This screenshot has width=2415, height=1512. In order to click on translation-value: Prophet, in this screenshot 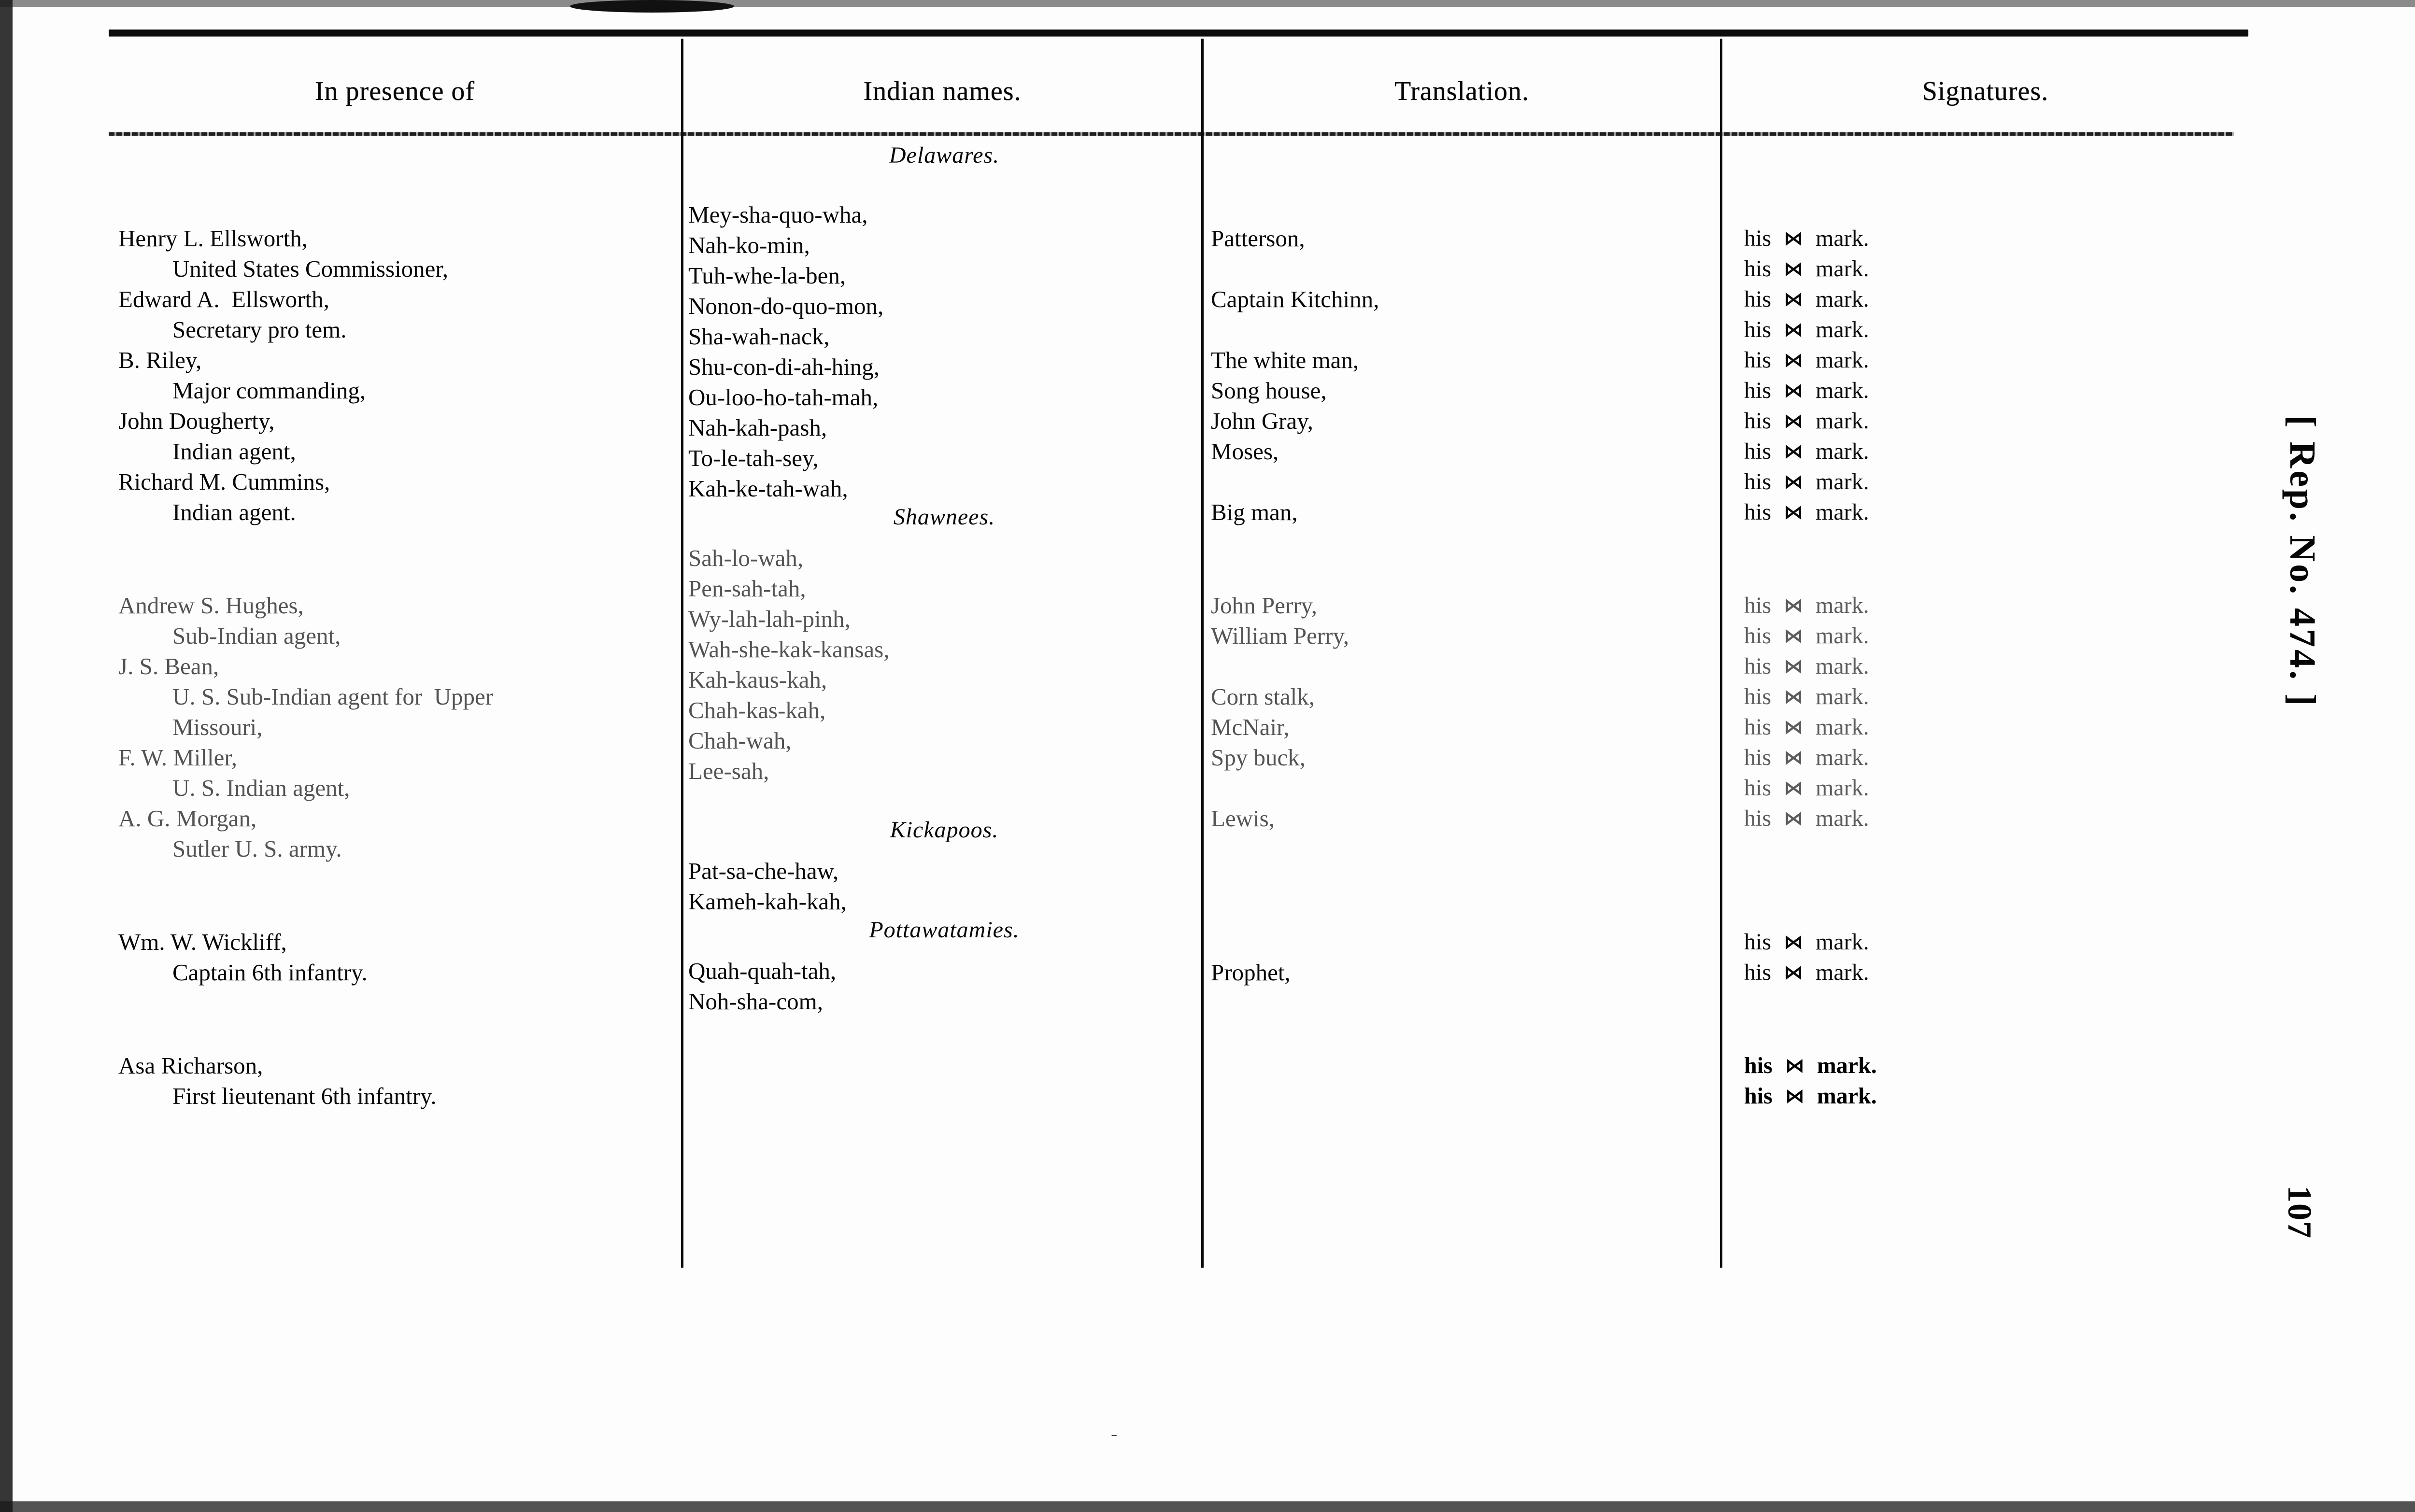, I will do `click(1251, 972)`.